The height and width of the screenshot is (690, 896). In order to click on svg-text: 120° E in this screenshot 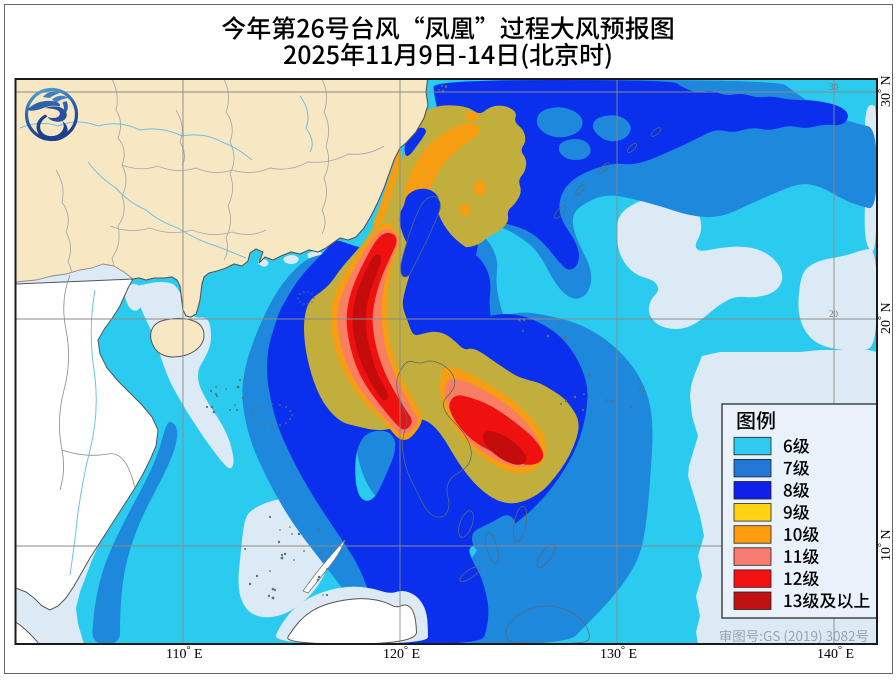, I will do `click(401, 653)`.